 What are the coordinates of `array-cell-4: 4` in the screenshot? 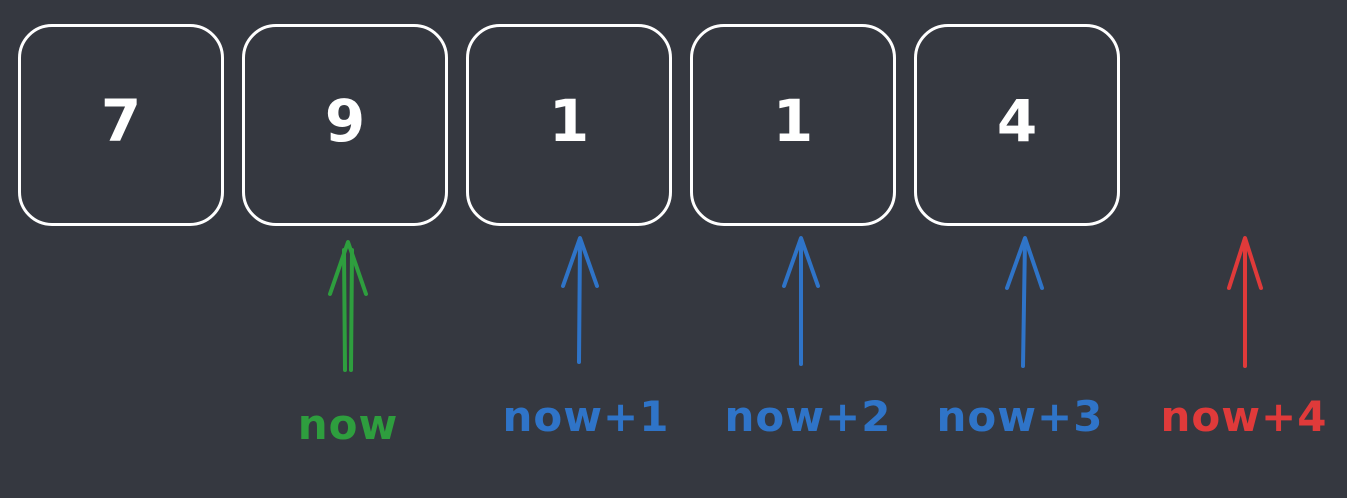 It's located at (1017, 125).